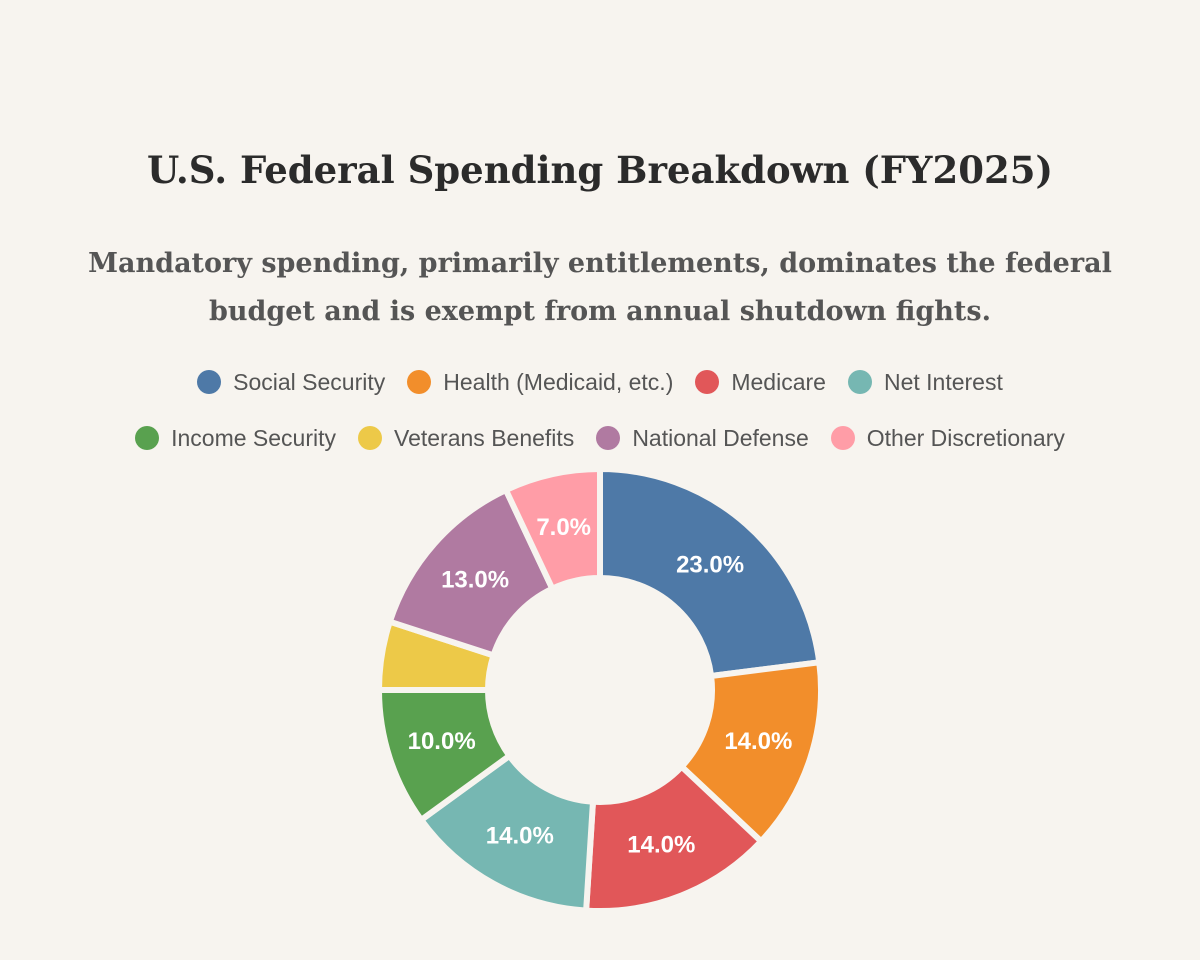 This screenshot has width=1200, height=960. Describe the element at coordinates (520, 835) in the screenshot. I see `slice-label-net-interest: 14.0%` at that location.